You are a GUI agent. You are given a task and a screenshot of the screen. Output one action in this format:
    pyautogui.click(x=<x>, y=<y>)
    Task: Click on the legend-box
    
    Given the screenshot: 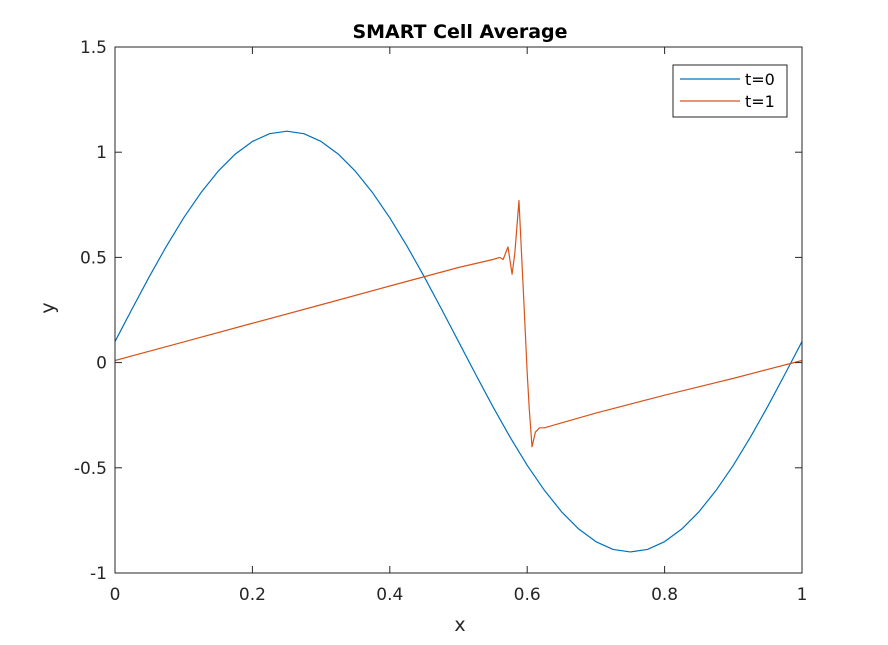 What is the action you would take?
    pyautogui.click(x=730, y=91)
    